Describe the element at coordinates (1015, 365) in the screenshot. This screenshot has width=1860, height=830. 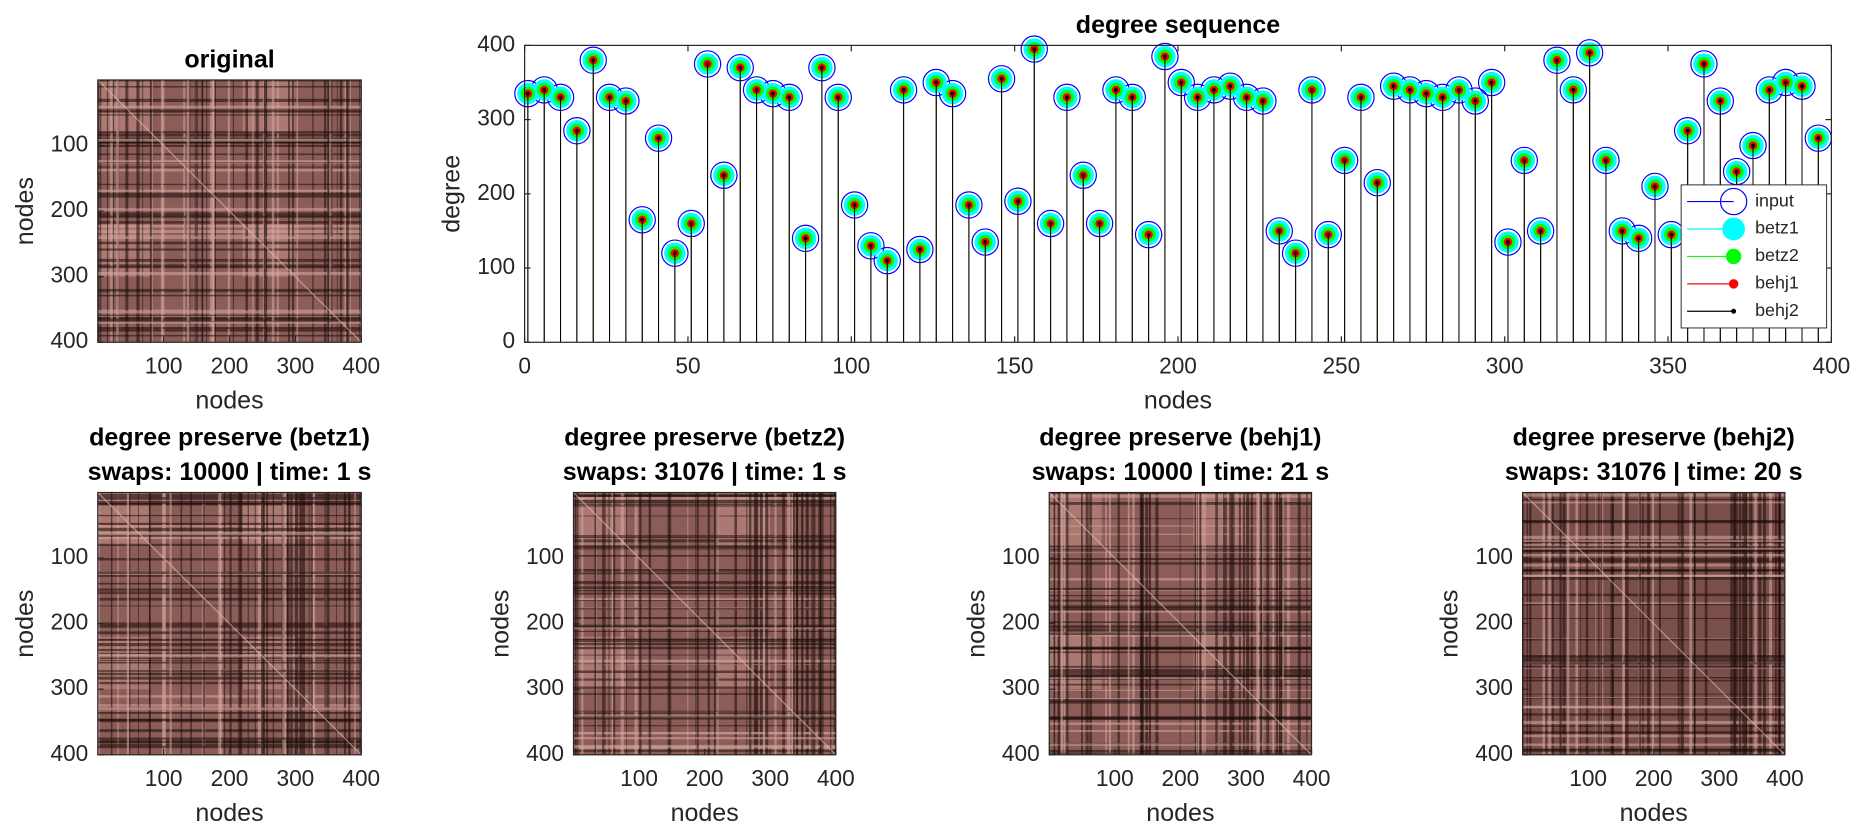
I see `x-tick-label: 150` at that location.